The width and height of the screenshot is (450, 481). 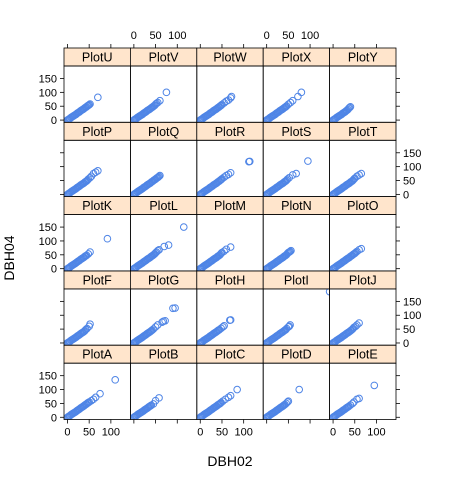 I want to click on strip-label-plotq: PlotQ, so click(x=164, y=132).